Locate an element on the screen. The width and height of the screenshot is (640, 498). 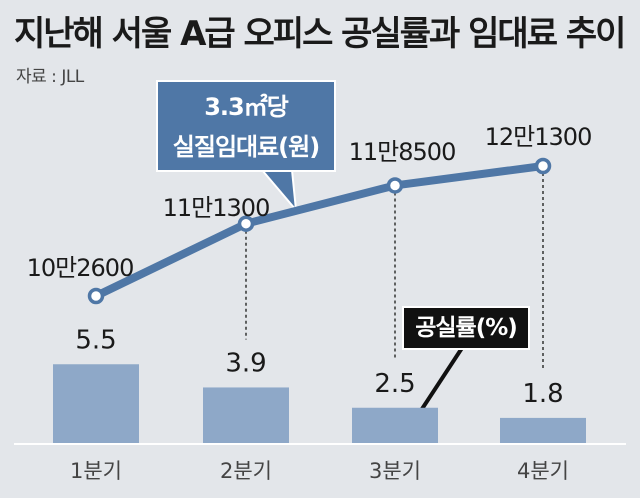
rent-value-label: 11만1300 is located at coordinates (216, 208).